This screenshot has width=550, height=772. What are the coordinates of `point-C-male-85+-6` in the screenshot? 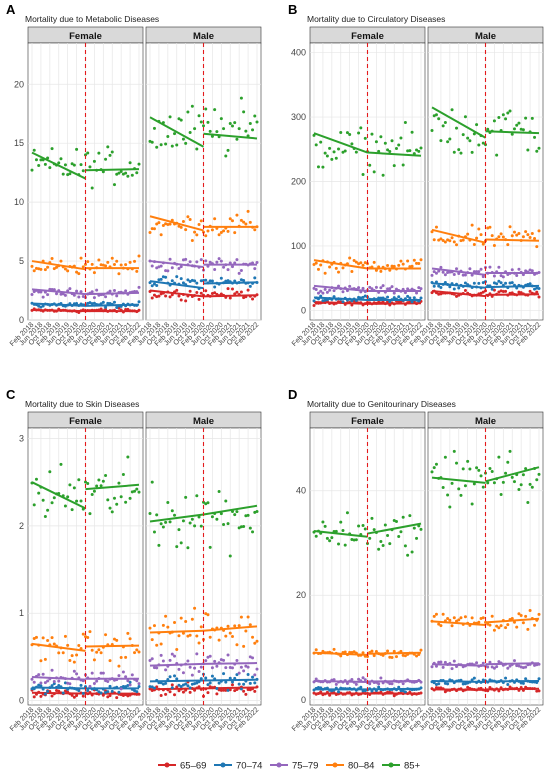 It's located at (163, 527).